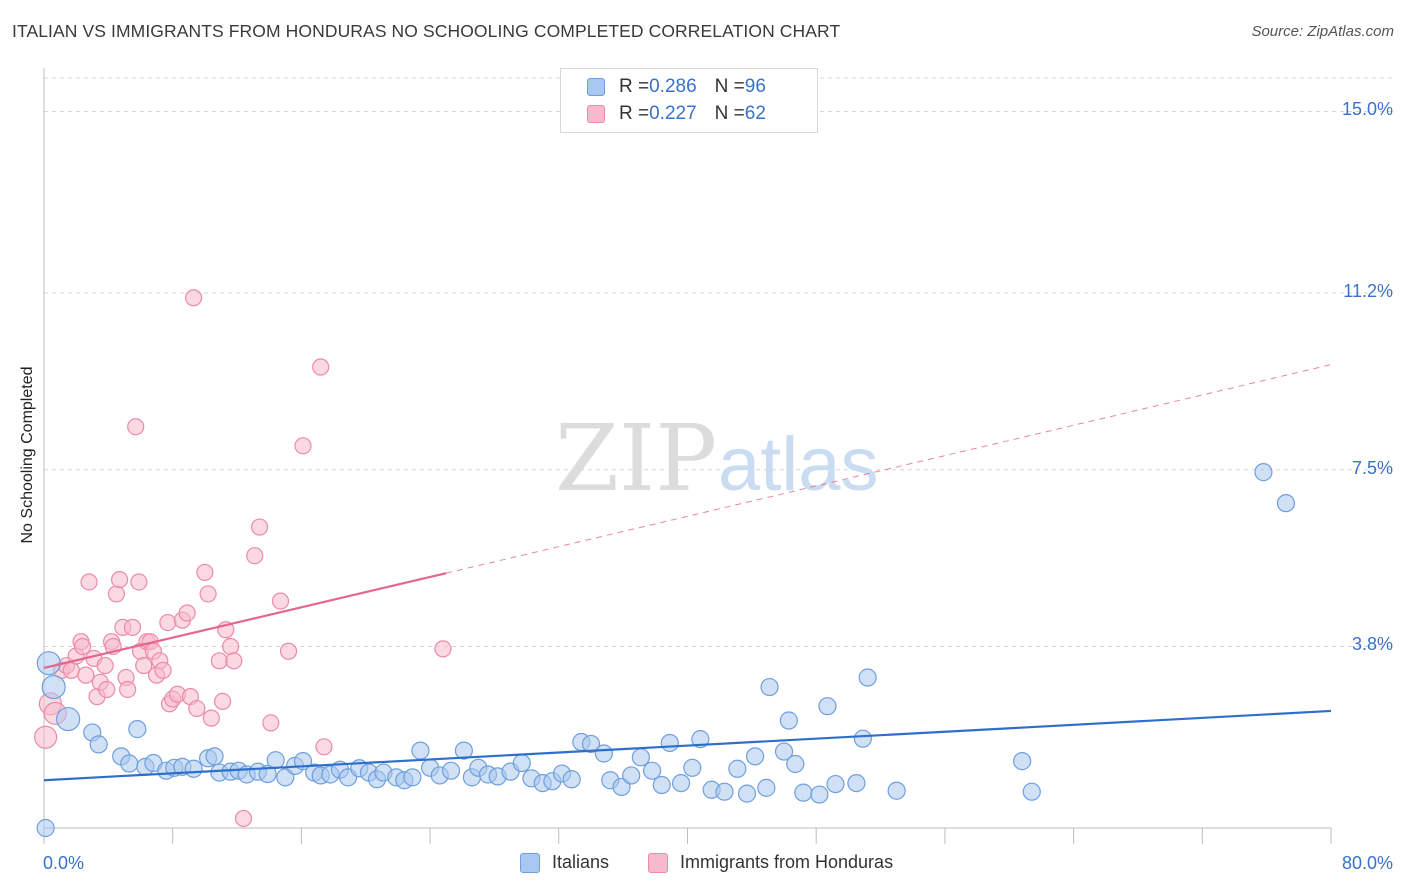 The image size is (1406, 892). What do you see at coordinates (687, 745) in the screenshot?
I see `italians-trend-line` at bounding box center [687, 745].